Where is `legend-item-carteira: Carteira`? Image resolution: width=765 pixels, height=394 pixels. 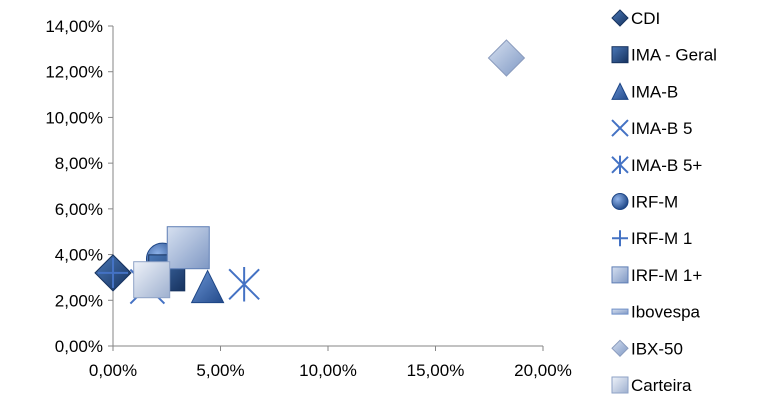
legend-item-carteira: Carteira is located at coordinates (651, 385).